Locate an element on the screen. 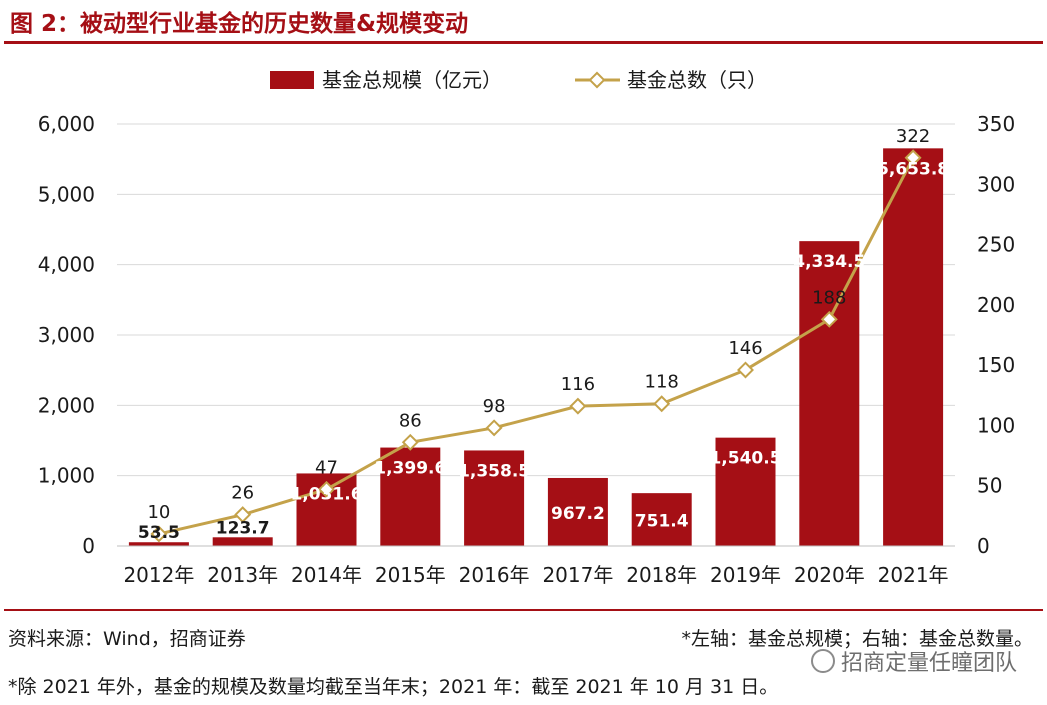 Image resolution: width=1047 pixels, height=705 pixels. x-tick-label: 2016年 is located at coordinates (494, 575).